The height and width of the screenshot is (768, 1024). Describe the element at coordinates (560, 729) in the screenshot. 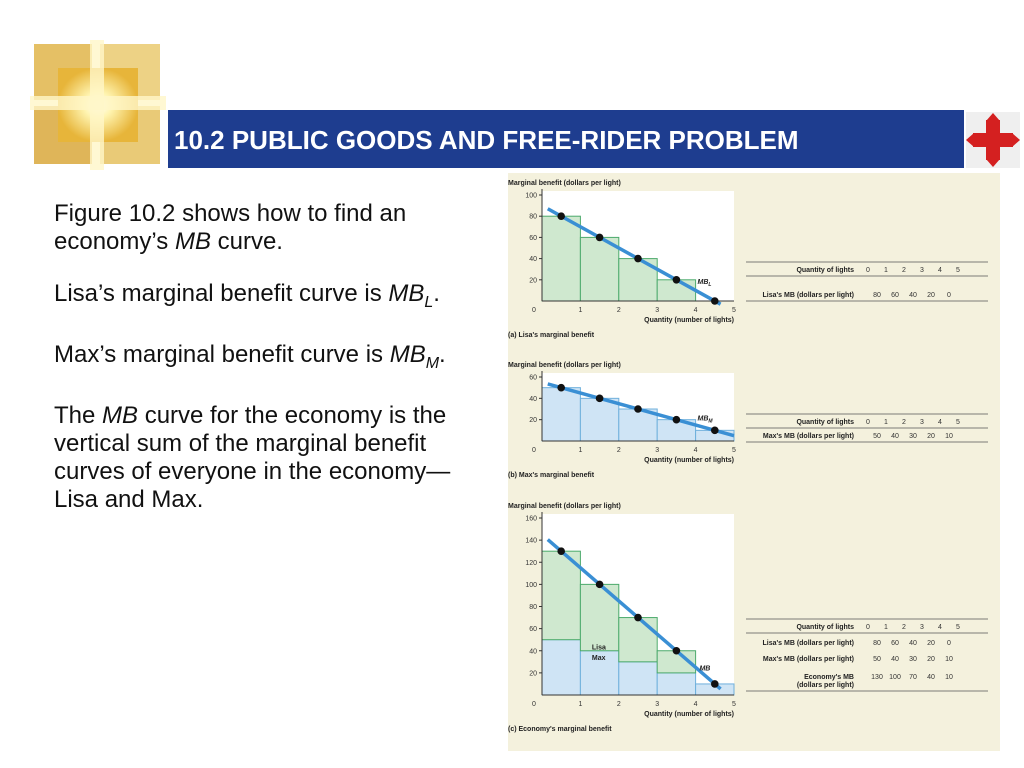

I see `panel-caption: (c) Economy's marginal benefit` at that location.